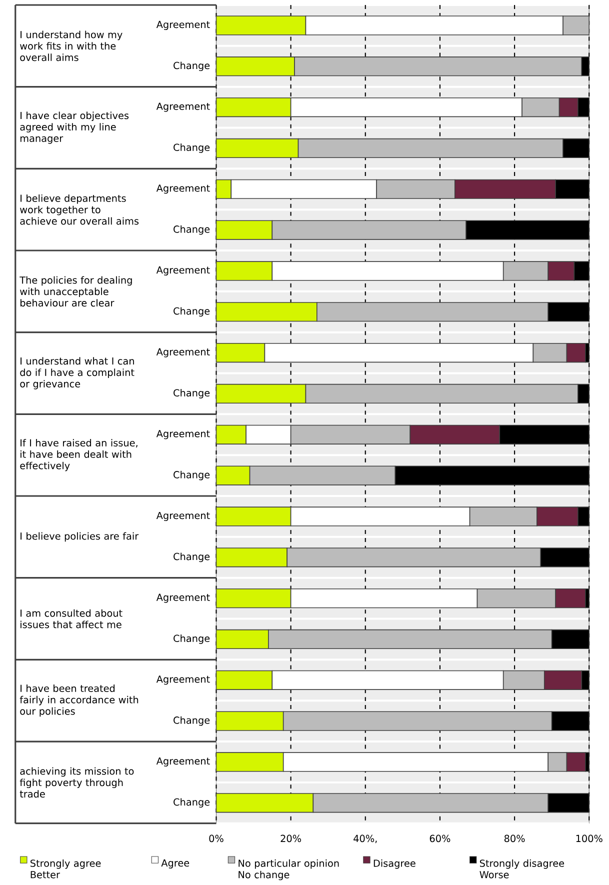 The width and height of the screenshot is (609, 885). What do you see at coordinates (71, 618) in the screenshot?
I see `text: I am consulted about issues that affect me` at bounding box center [71, 618].